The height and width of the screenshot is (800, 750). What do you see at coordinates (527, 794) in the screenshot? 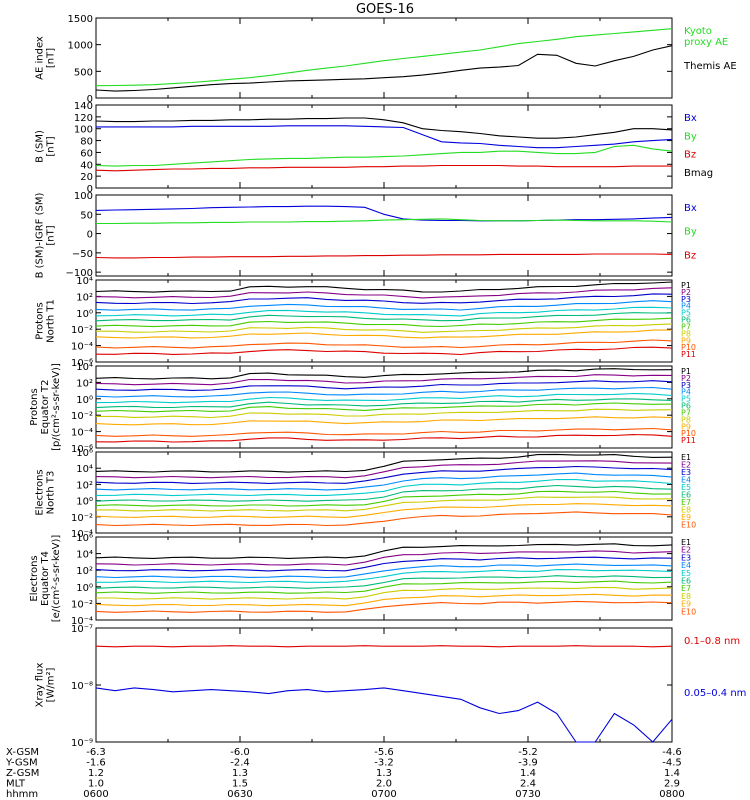
I see `ephemeris-value: 0730` at bounding box center [527, 794].